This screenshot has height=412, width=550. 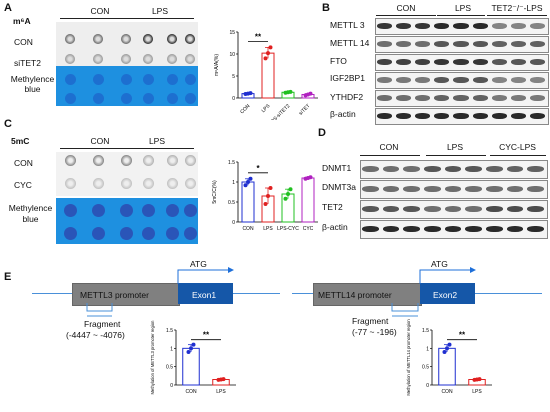 I want to click on gene1-atg-label: ATG, so click(x=198, y=264).